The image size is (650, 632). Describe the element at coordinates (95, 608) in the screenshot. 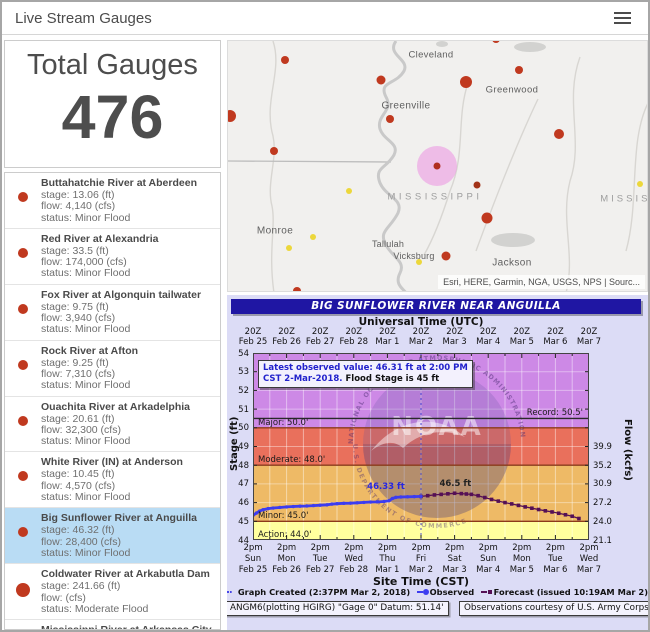

I see `gauge-detail-line: status: Moderate Flood` at that location.